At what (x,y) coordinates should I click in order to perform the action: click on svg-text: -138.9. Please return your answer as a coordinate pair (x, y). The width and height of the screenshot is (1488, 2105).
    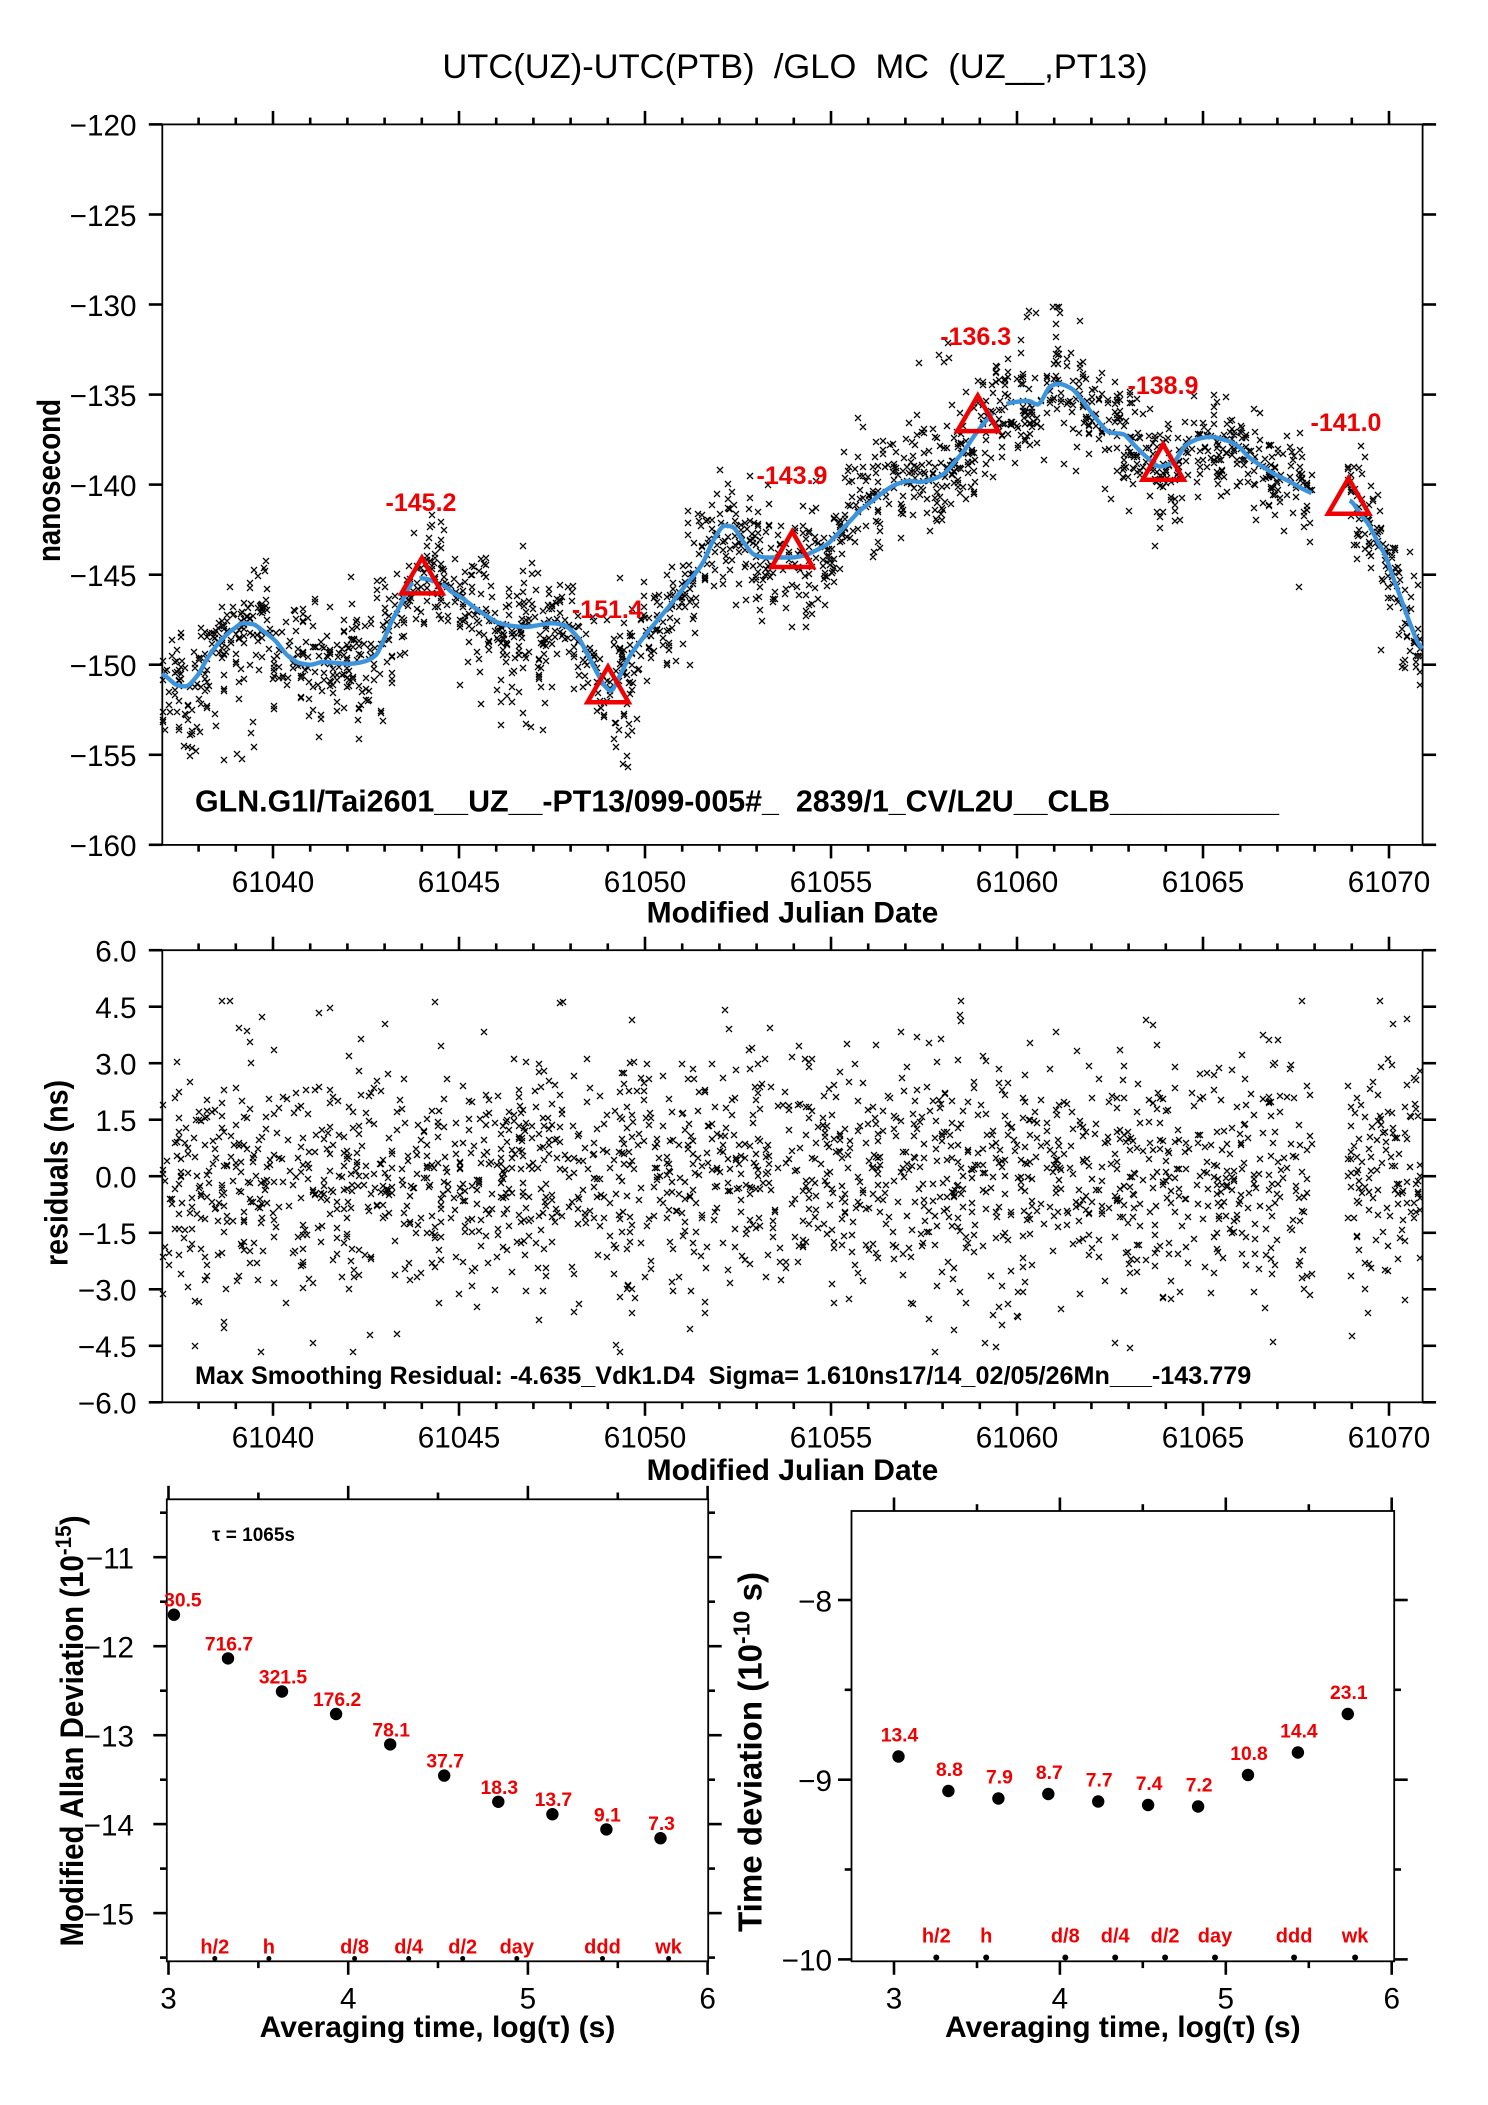
    Looking at the image, I should click on (1163, 386).